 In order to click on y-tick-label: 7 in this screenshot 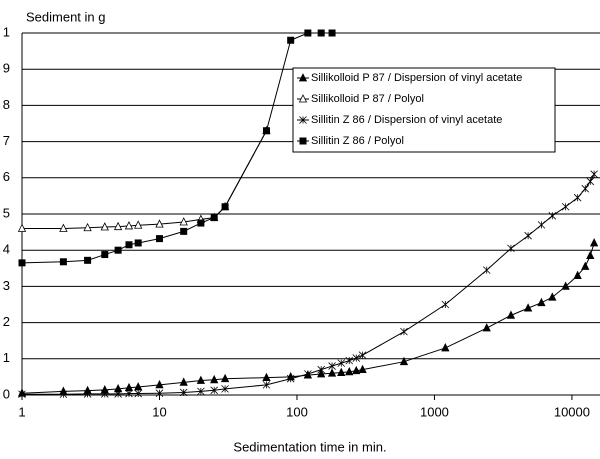, I will do `click(6, 140)`.